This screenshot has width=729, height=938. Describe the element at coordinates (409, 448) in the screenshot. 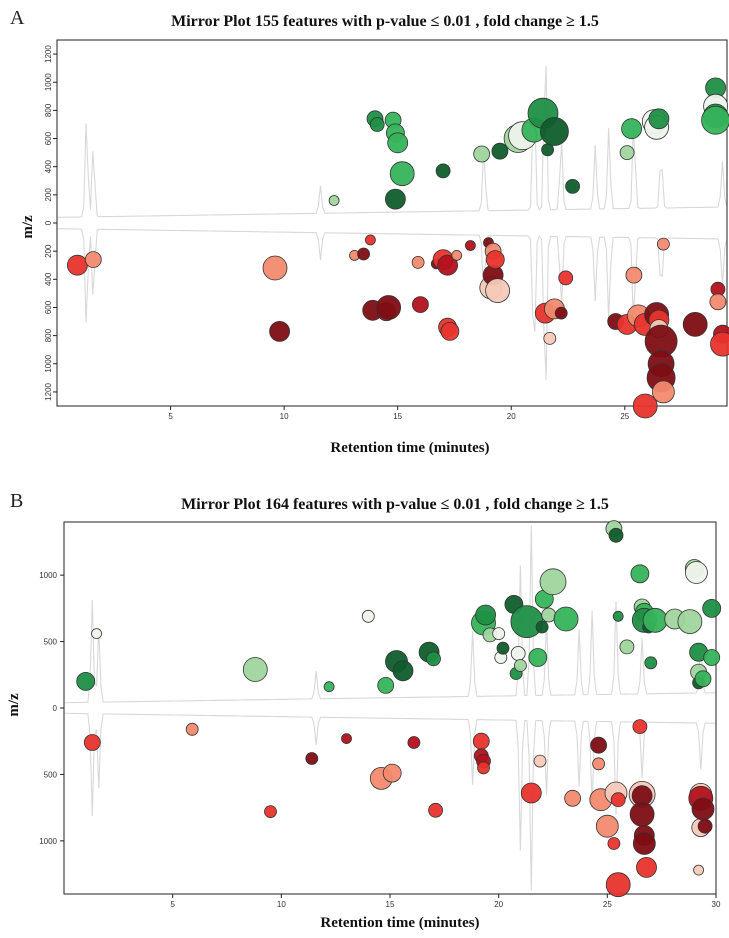

I see `panel-a-x-axis-label: Retention time (minutes)` at that location.